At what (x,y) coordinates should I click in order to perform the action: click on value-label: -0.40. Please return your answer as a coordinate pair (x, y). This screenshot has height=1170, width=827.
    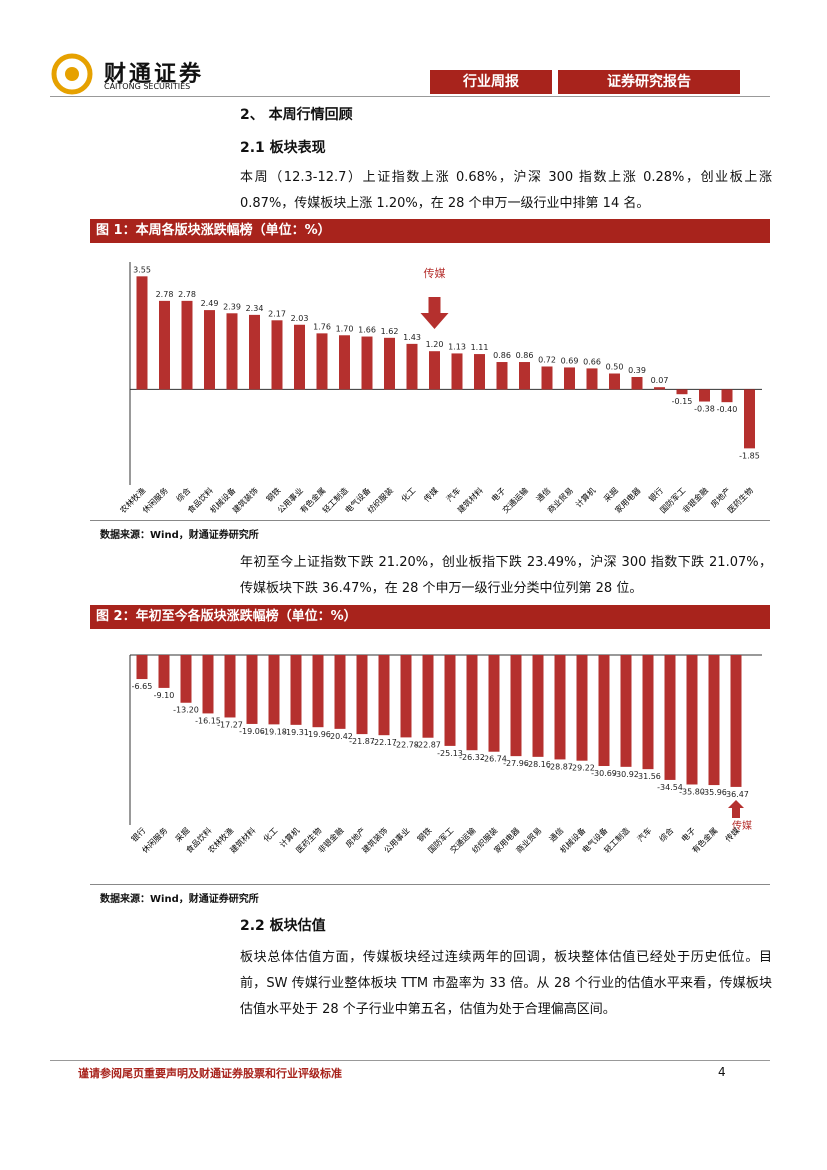
    Looking at the image, I should click on (727, 409).